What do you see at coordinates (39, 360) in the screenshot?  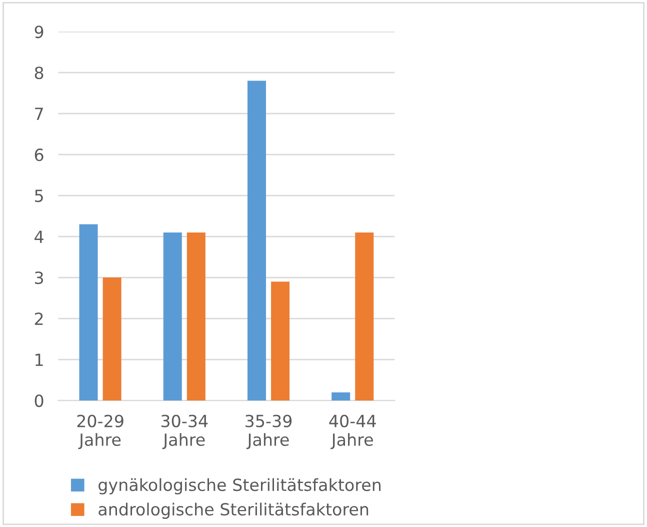 I see `y-tick-label: 1` at bounding box center [39, 360].